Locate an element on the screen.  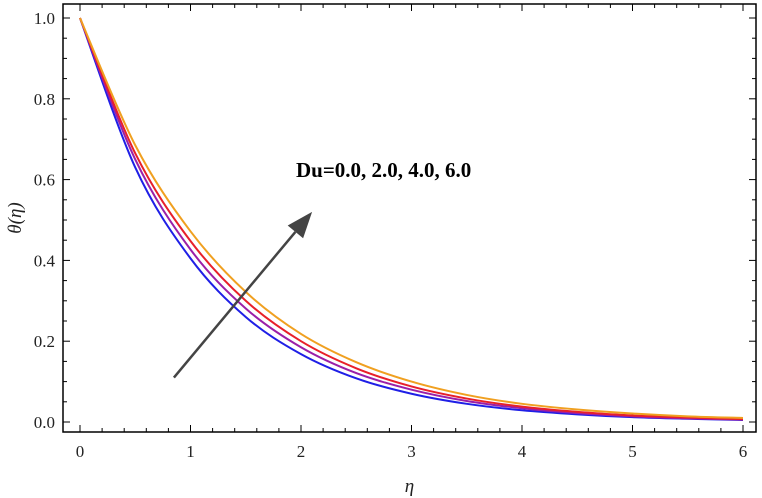
y-tick-label: 1.0 is located at coordinates (44, 18).